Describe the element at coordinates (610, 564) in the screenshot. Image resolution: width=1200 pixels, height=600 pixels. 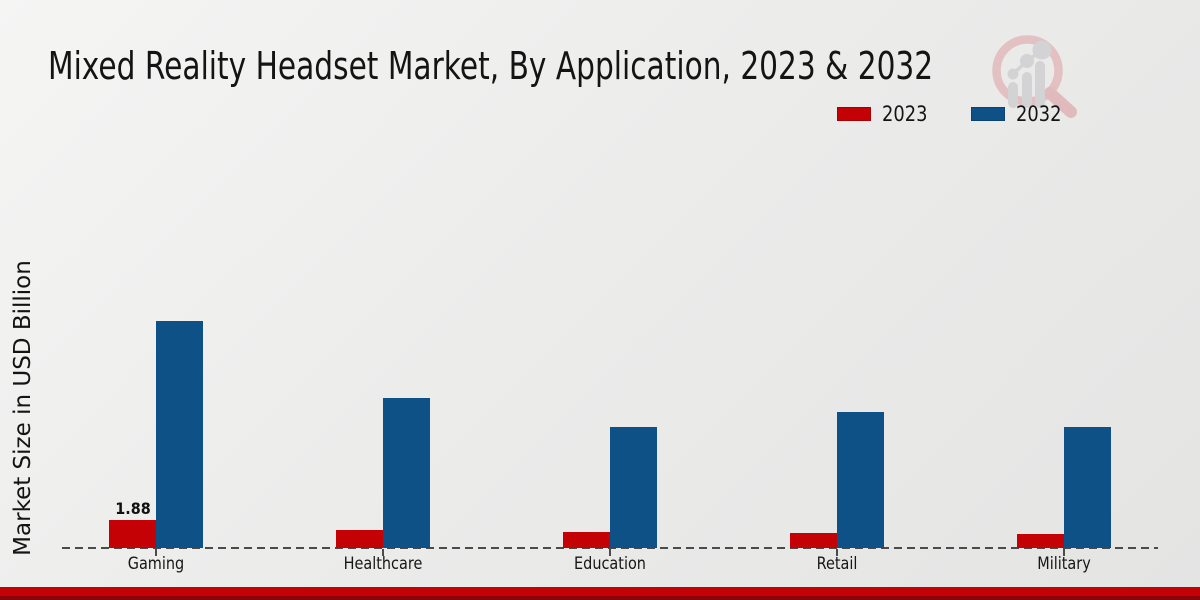
I see `category-label-education: Education` at that location.